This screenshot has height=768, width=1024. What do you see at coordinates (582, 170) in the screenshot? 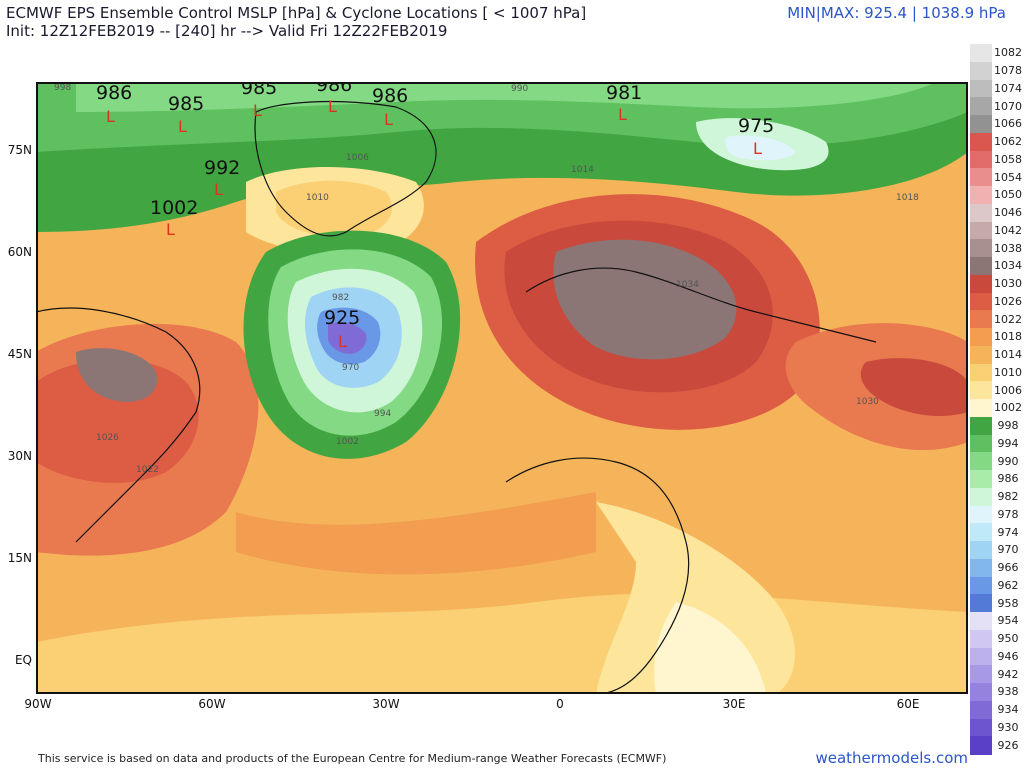
I see `isobar-label: 1014` at bounding box center [582, 170].